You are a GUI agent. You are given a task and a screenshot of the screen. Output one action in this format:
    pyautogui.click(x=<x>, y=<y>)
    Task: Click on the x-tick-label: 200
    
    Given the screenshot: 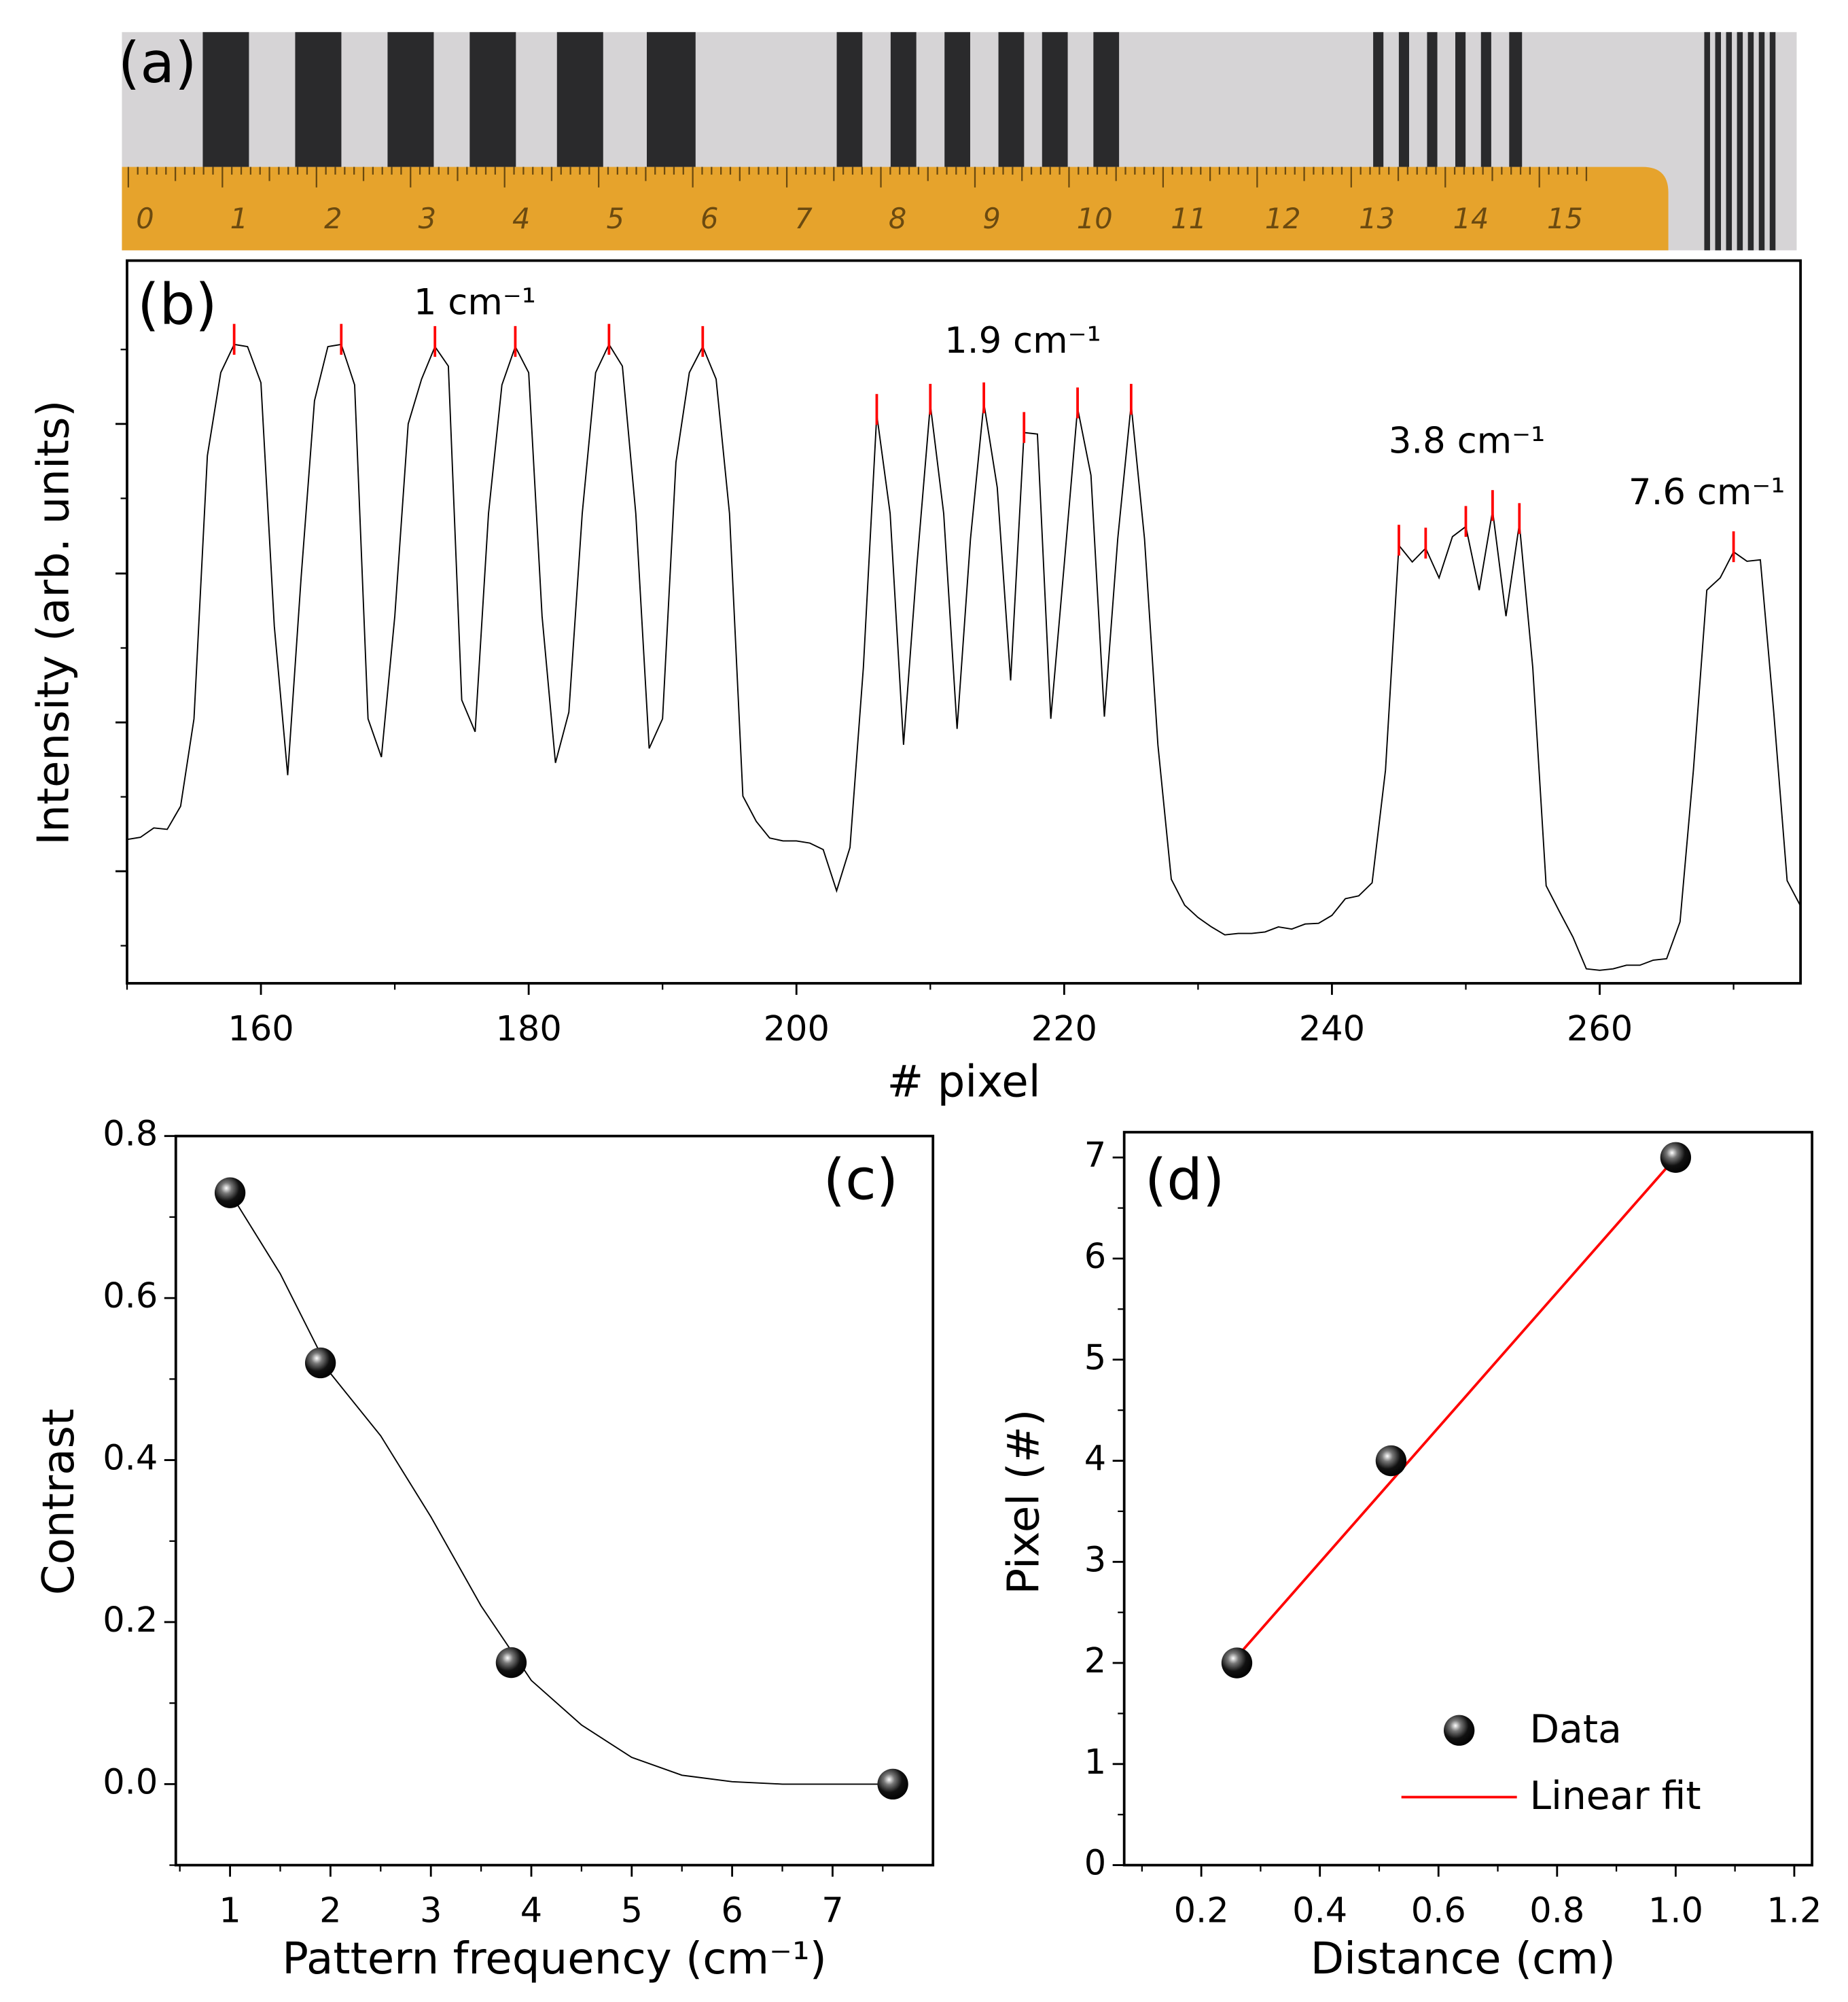 What is the action you would take?
    pyautogui.click(x=797, y=1029)
    